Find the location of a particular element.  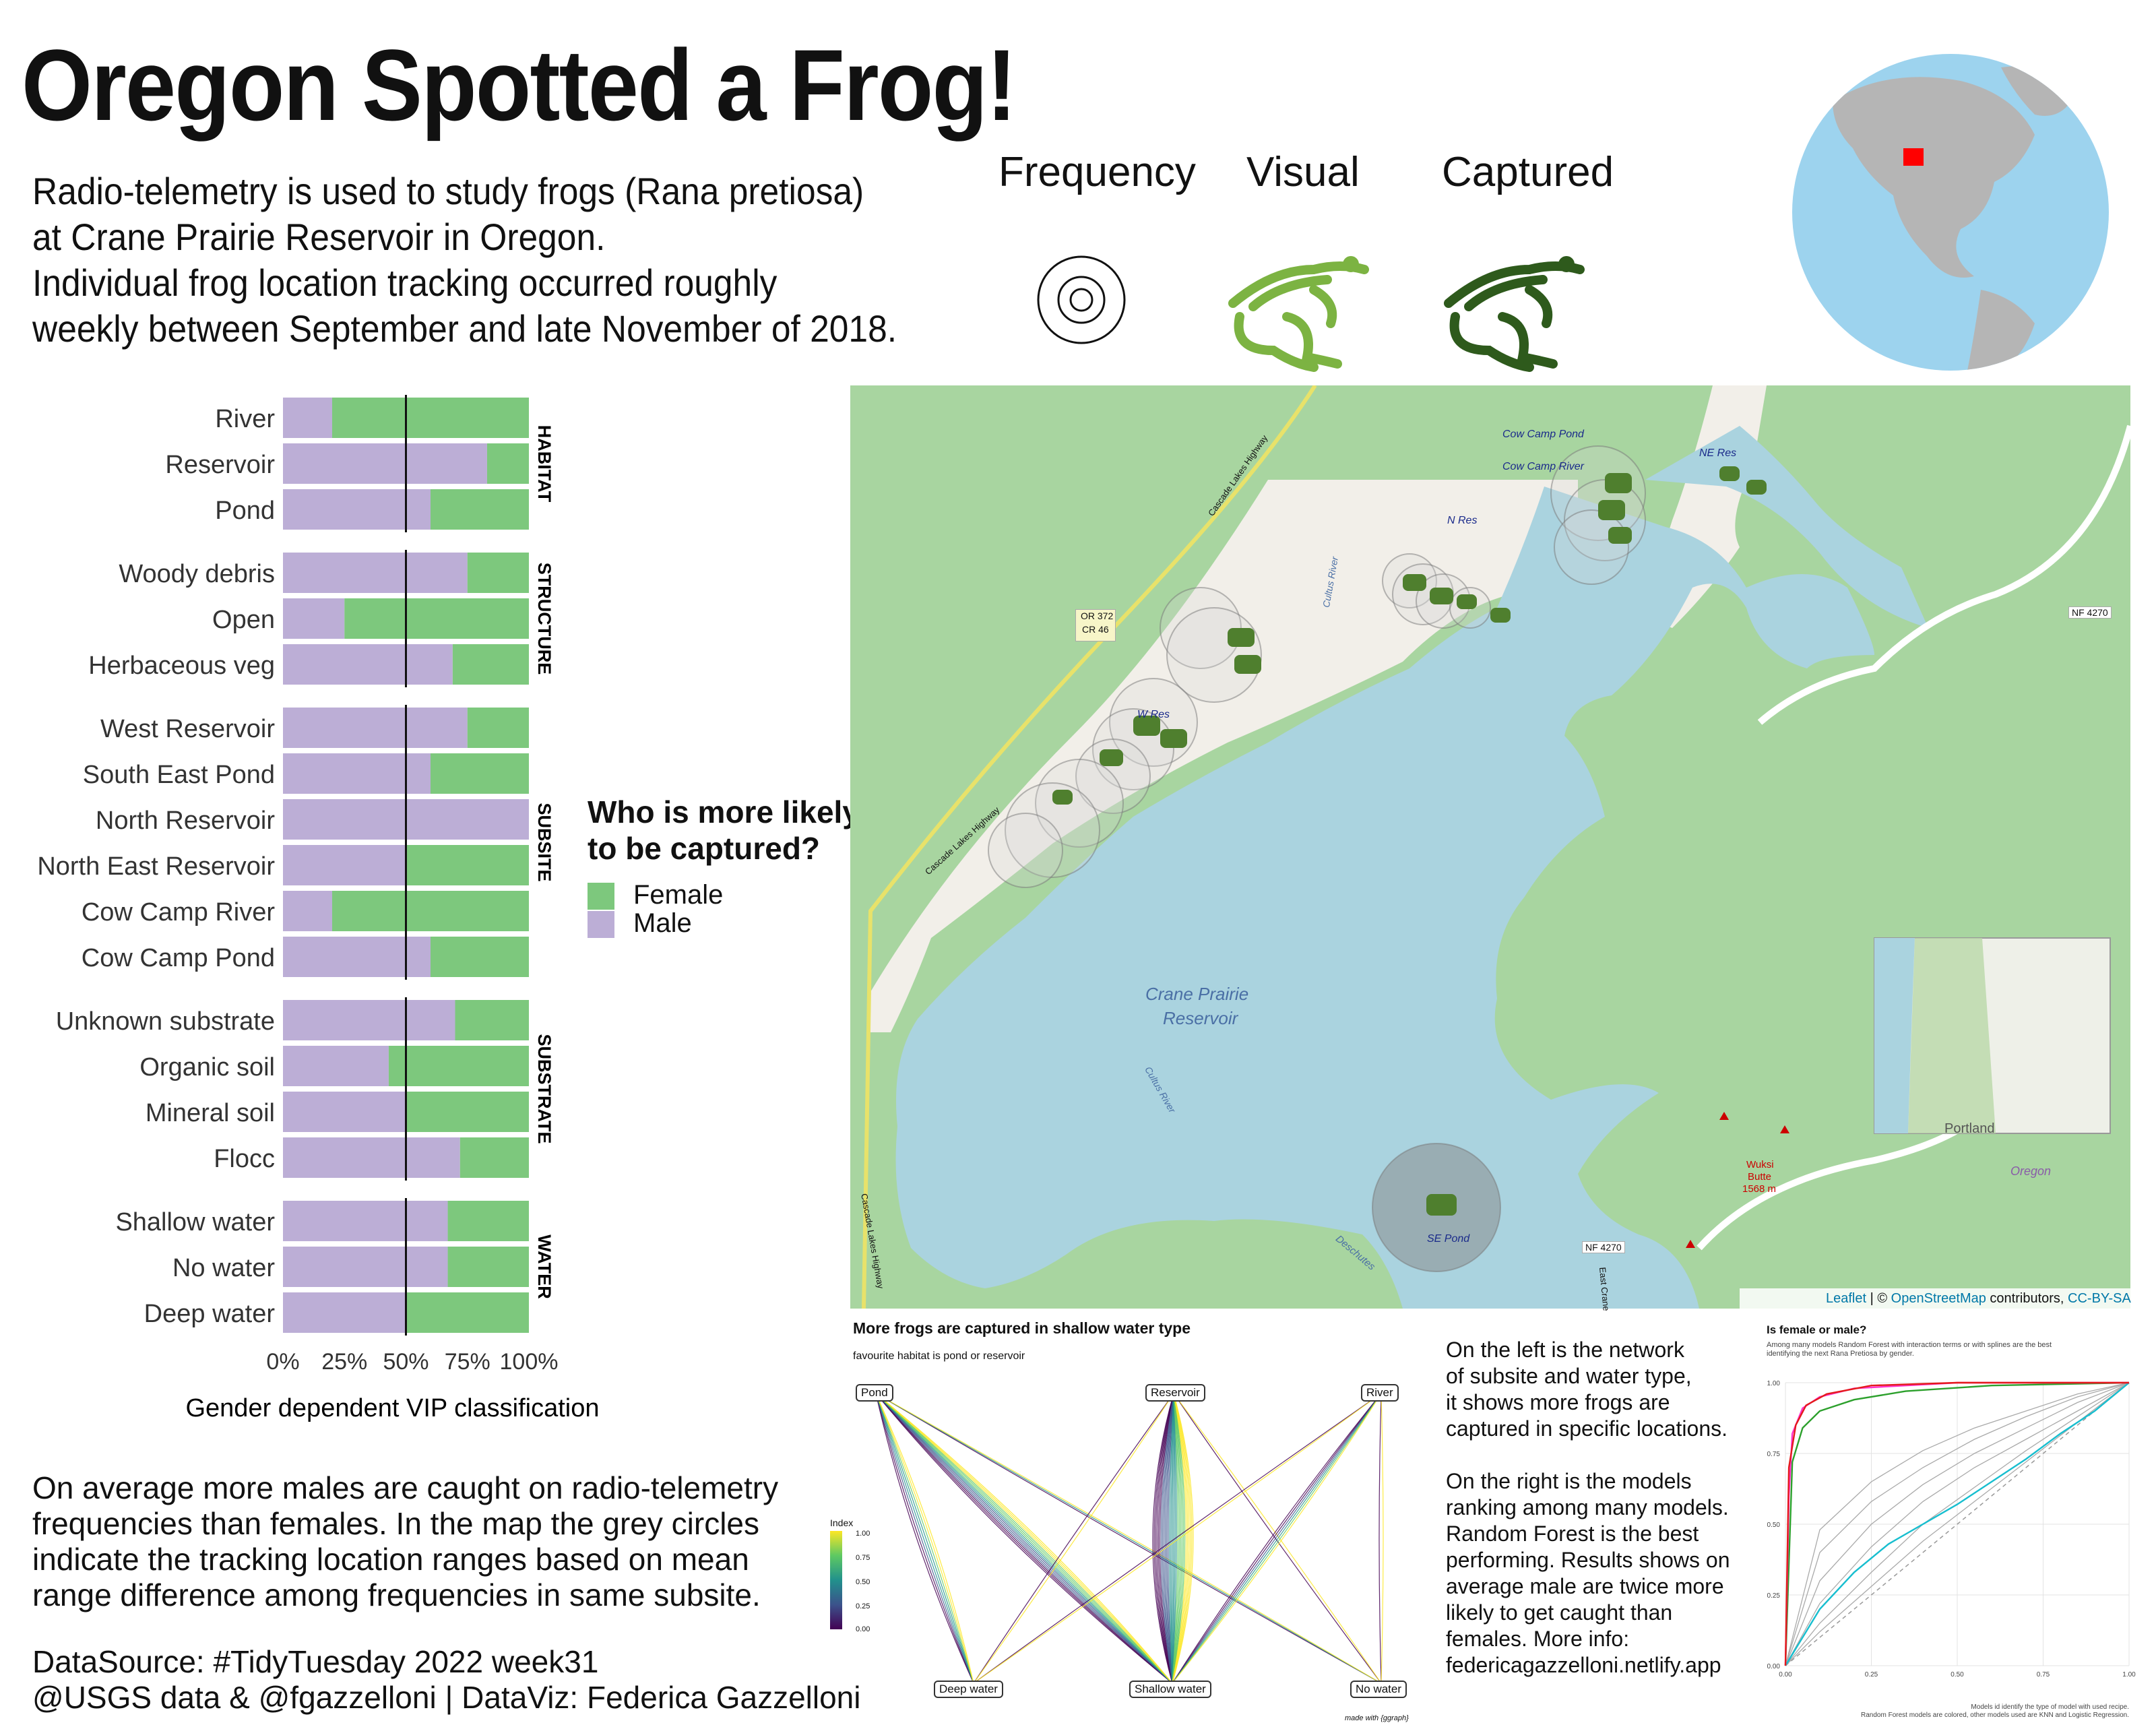

explanation-line is located at coordinates (1588, 1455).